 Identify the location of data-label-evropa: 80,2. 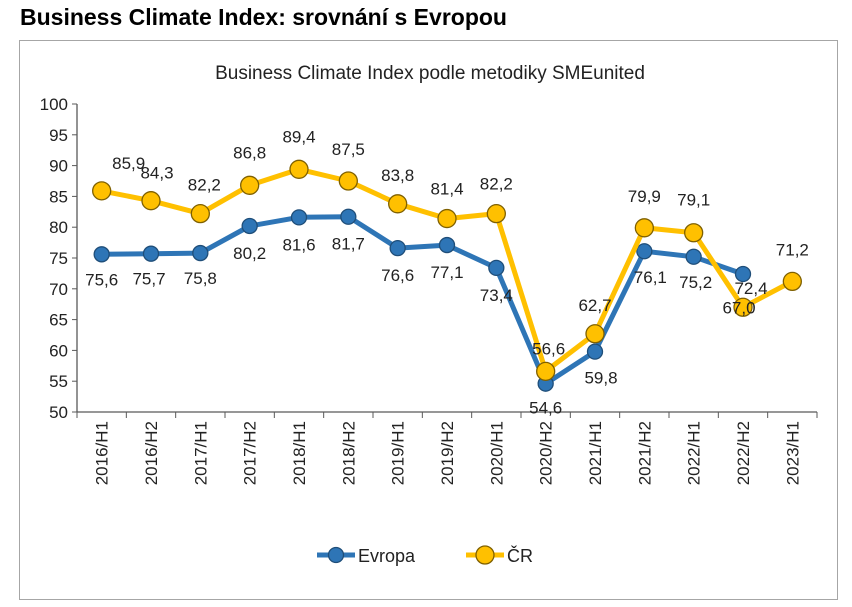
(249, 253).